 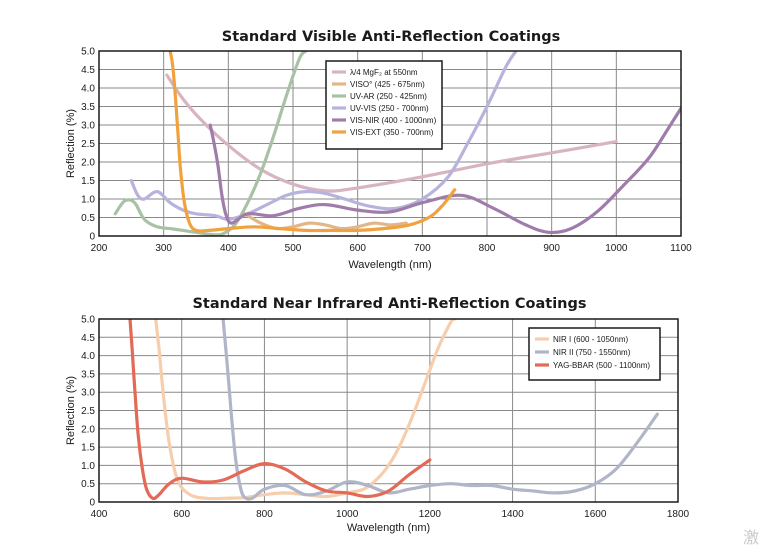 What do you see at coordinates (750, 537) in the screenshot?
I see `watermark: 激` at bounding box center [750, 537].